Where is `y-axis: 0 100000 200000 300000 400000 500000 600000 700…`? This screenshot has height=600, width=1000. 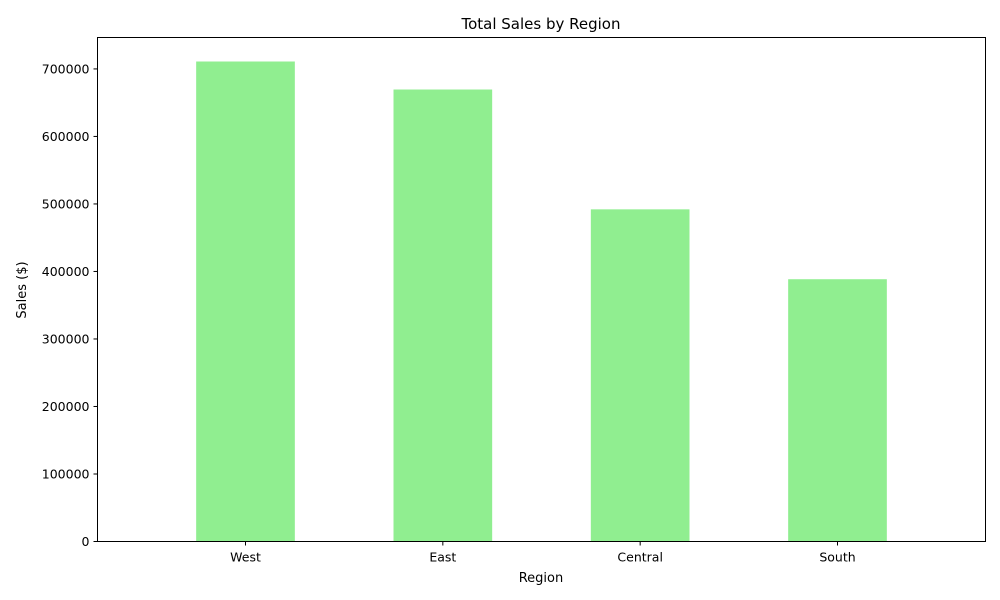
y-axis: 0 100000 200000 300000 400000 500000 600000 700… is located at coordinates (70, 305).